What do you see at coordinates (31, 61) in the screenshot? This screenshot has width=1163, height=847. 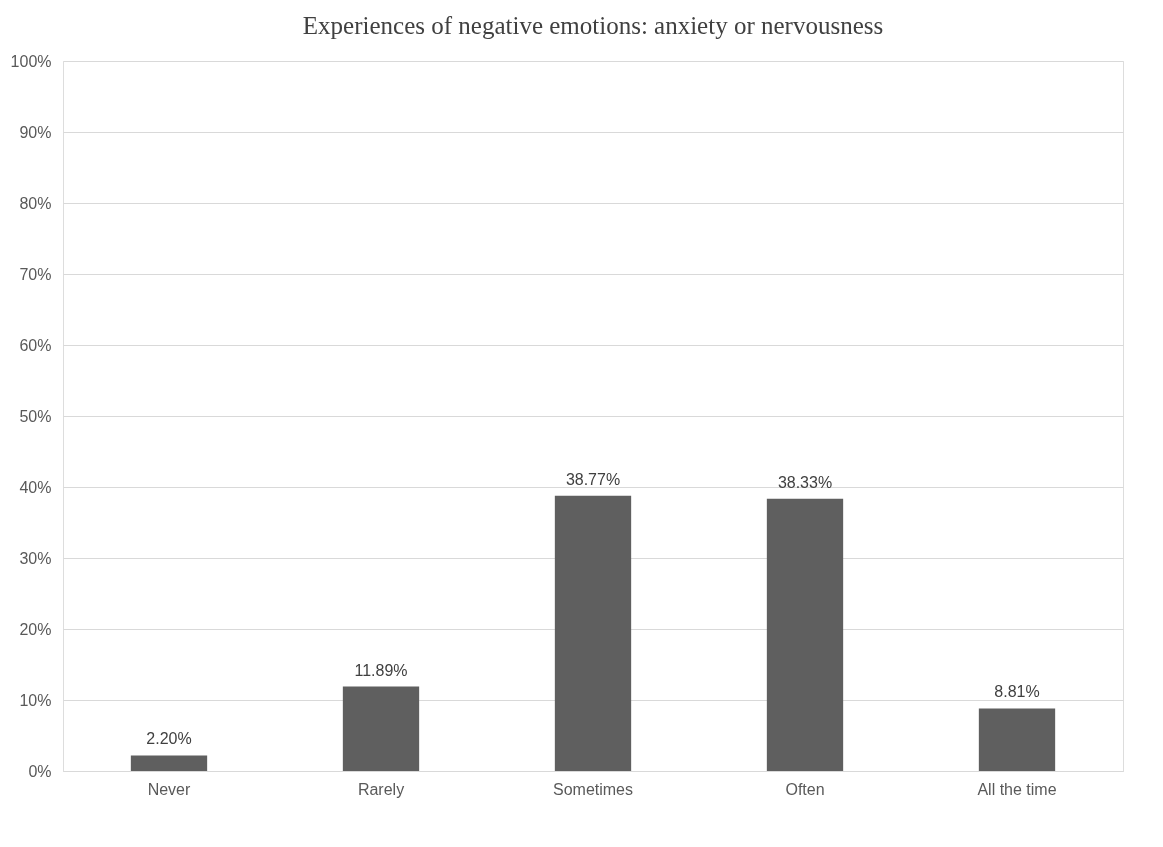 I see `y-tick-label: 100%` at bounding box center [31, 61].